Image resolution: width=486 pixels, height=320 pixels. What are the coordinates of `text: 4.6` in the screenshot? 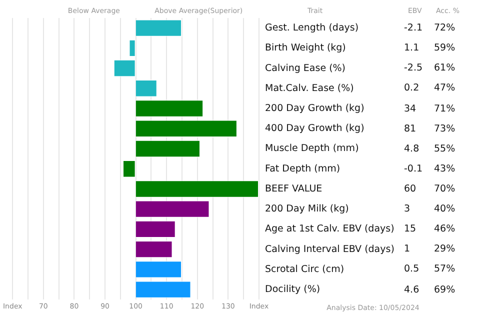 It's located at (412, 290).